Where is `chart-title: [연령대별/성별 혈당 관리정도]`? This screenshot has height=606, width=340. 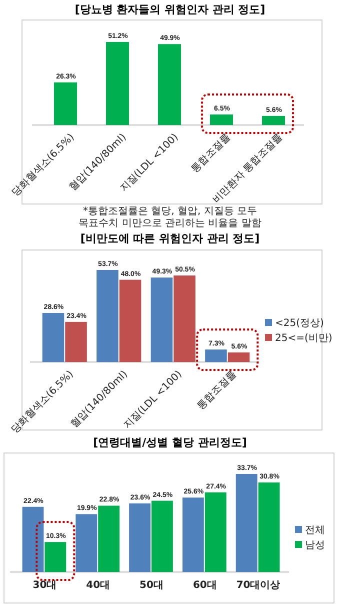
chart-title: [연령대별/성별 혈당 관리정도] is located at coordinates (170, 442).